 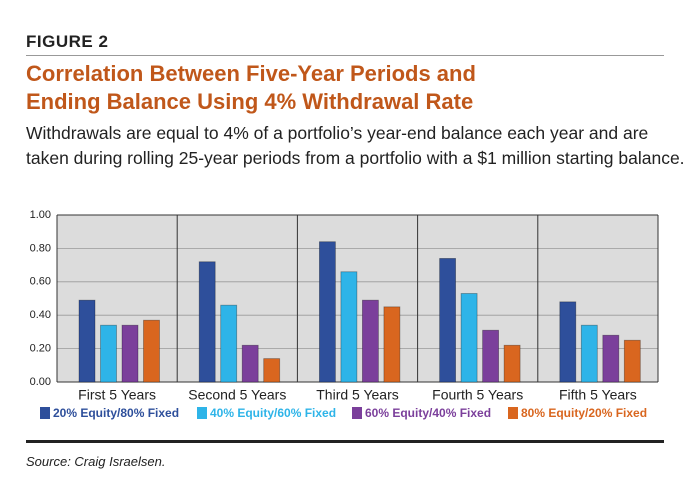 I want to click on legend-label: 20% Equity/80% Fixed, so click(x=116, y=413).